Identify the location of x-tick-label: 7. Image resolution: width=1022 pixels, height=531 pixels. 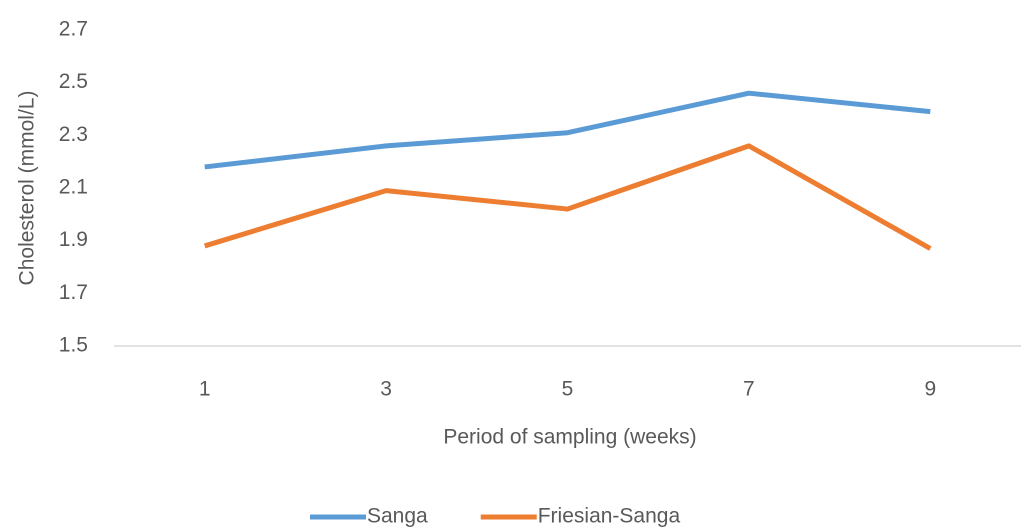
(749, 389).